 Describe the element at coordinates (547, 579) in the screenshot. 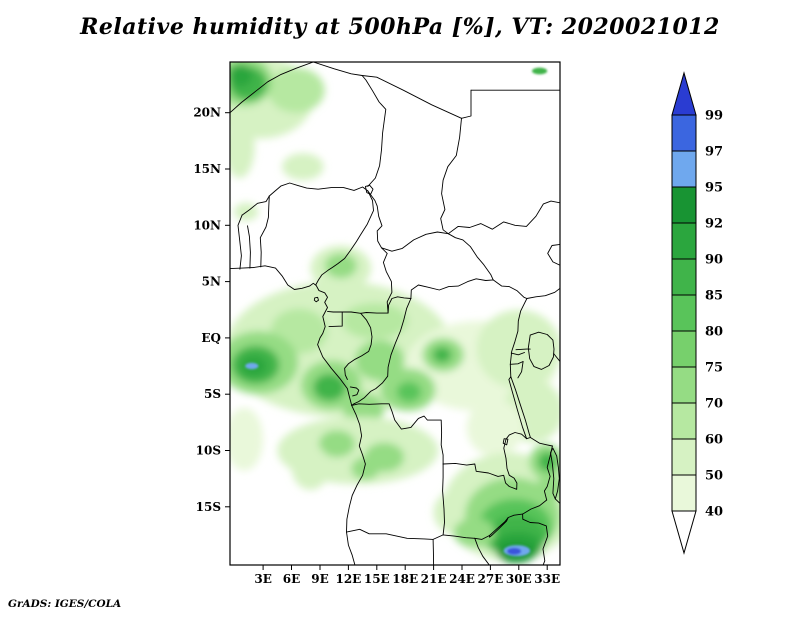

I see `svg-text: 33E` at that location.